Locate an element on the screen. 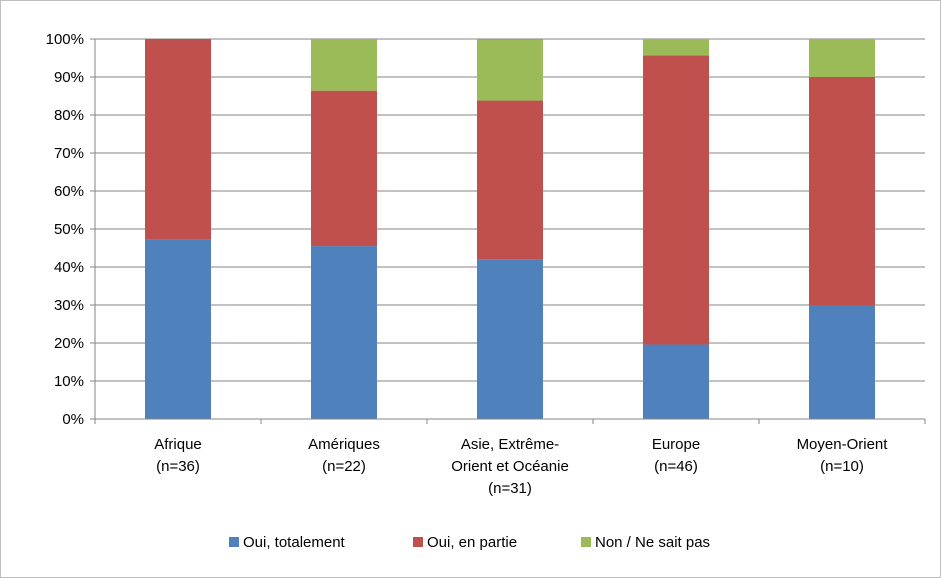  x-tick-label: (n=36) is located at coordinates (178, 466).